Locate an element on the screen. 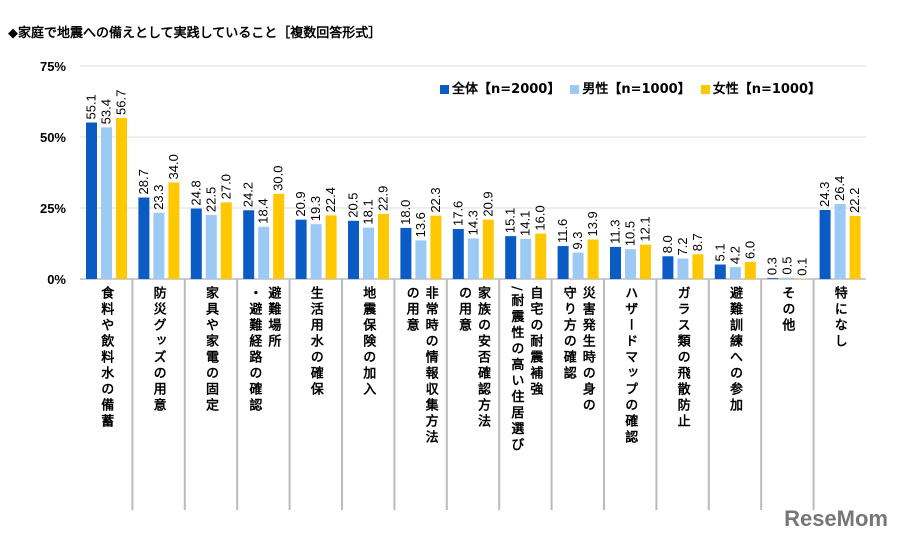 The image size is (900, 538). category-label: 地震保険の加入 is located at coordinates (368, 342).